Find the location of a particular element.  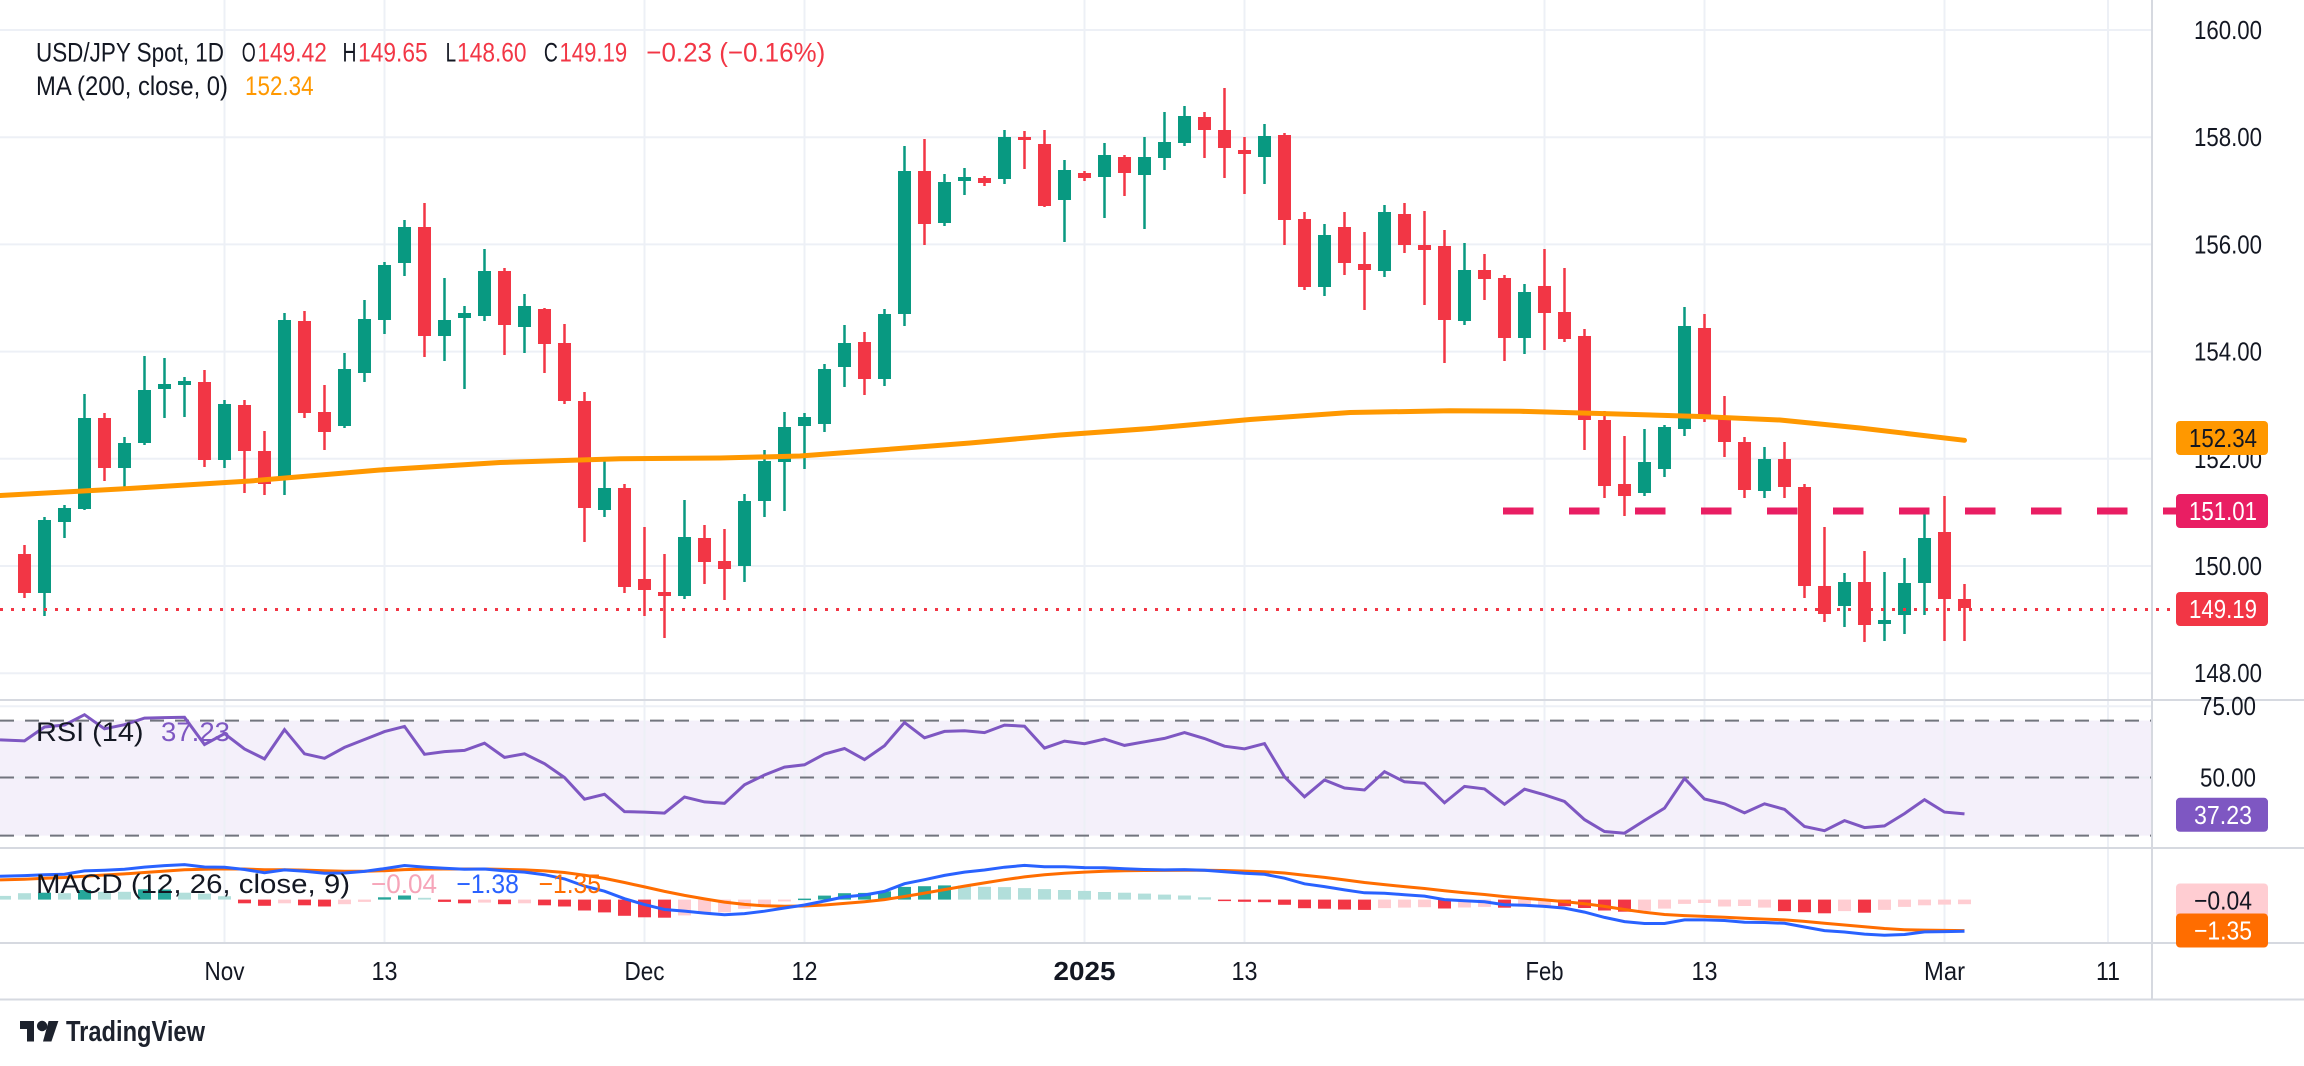

svg-text: 151.01 is located at coordinates (2223, 511).